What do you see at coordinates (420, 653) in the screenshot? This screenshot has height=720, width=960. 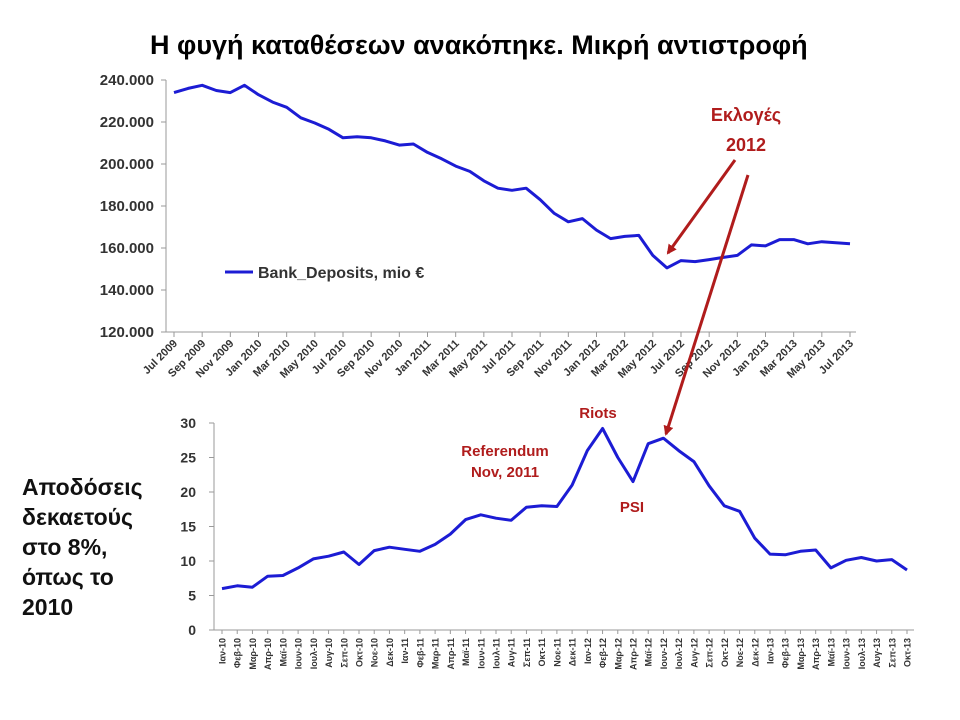 I see `yields-x-tick-label: Φεβ-11` at bounding box center [420, 653].